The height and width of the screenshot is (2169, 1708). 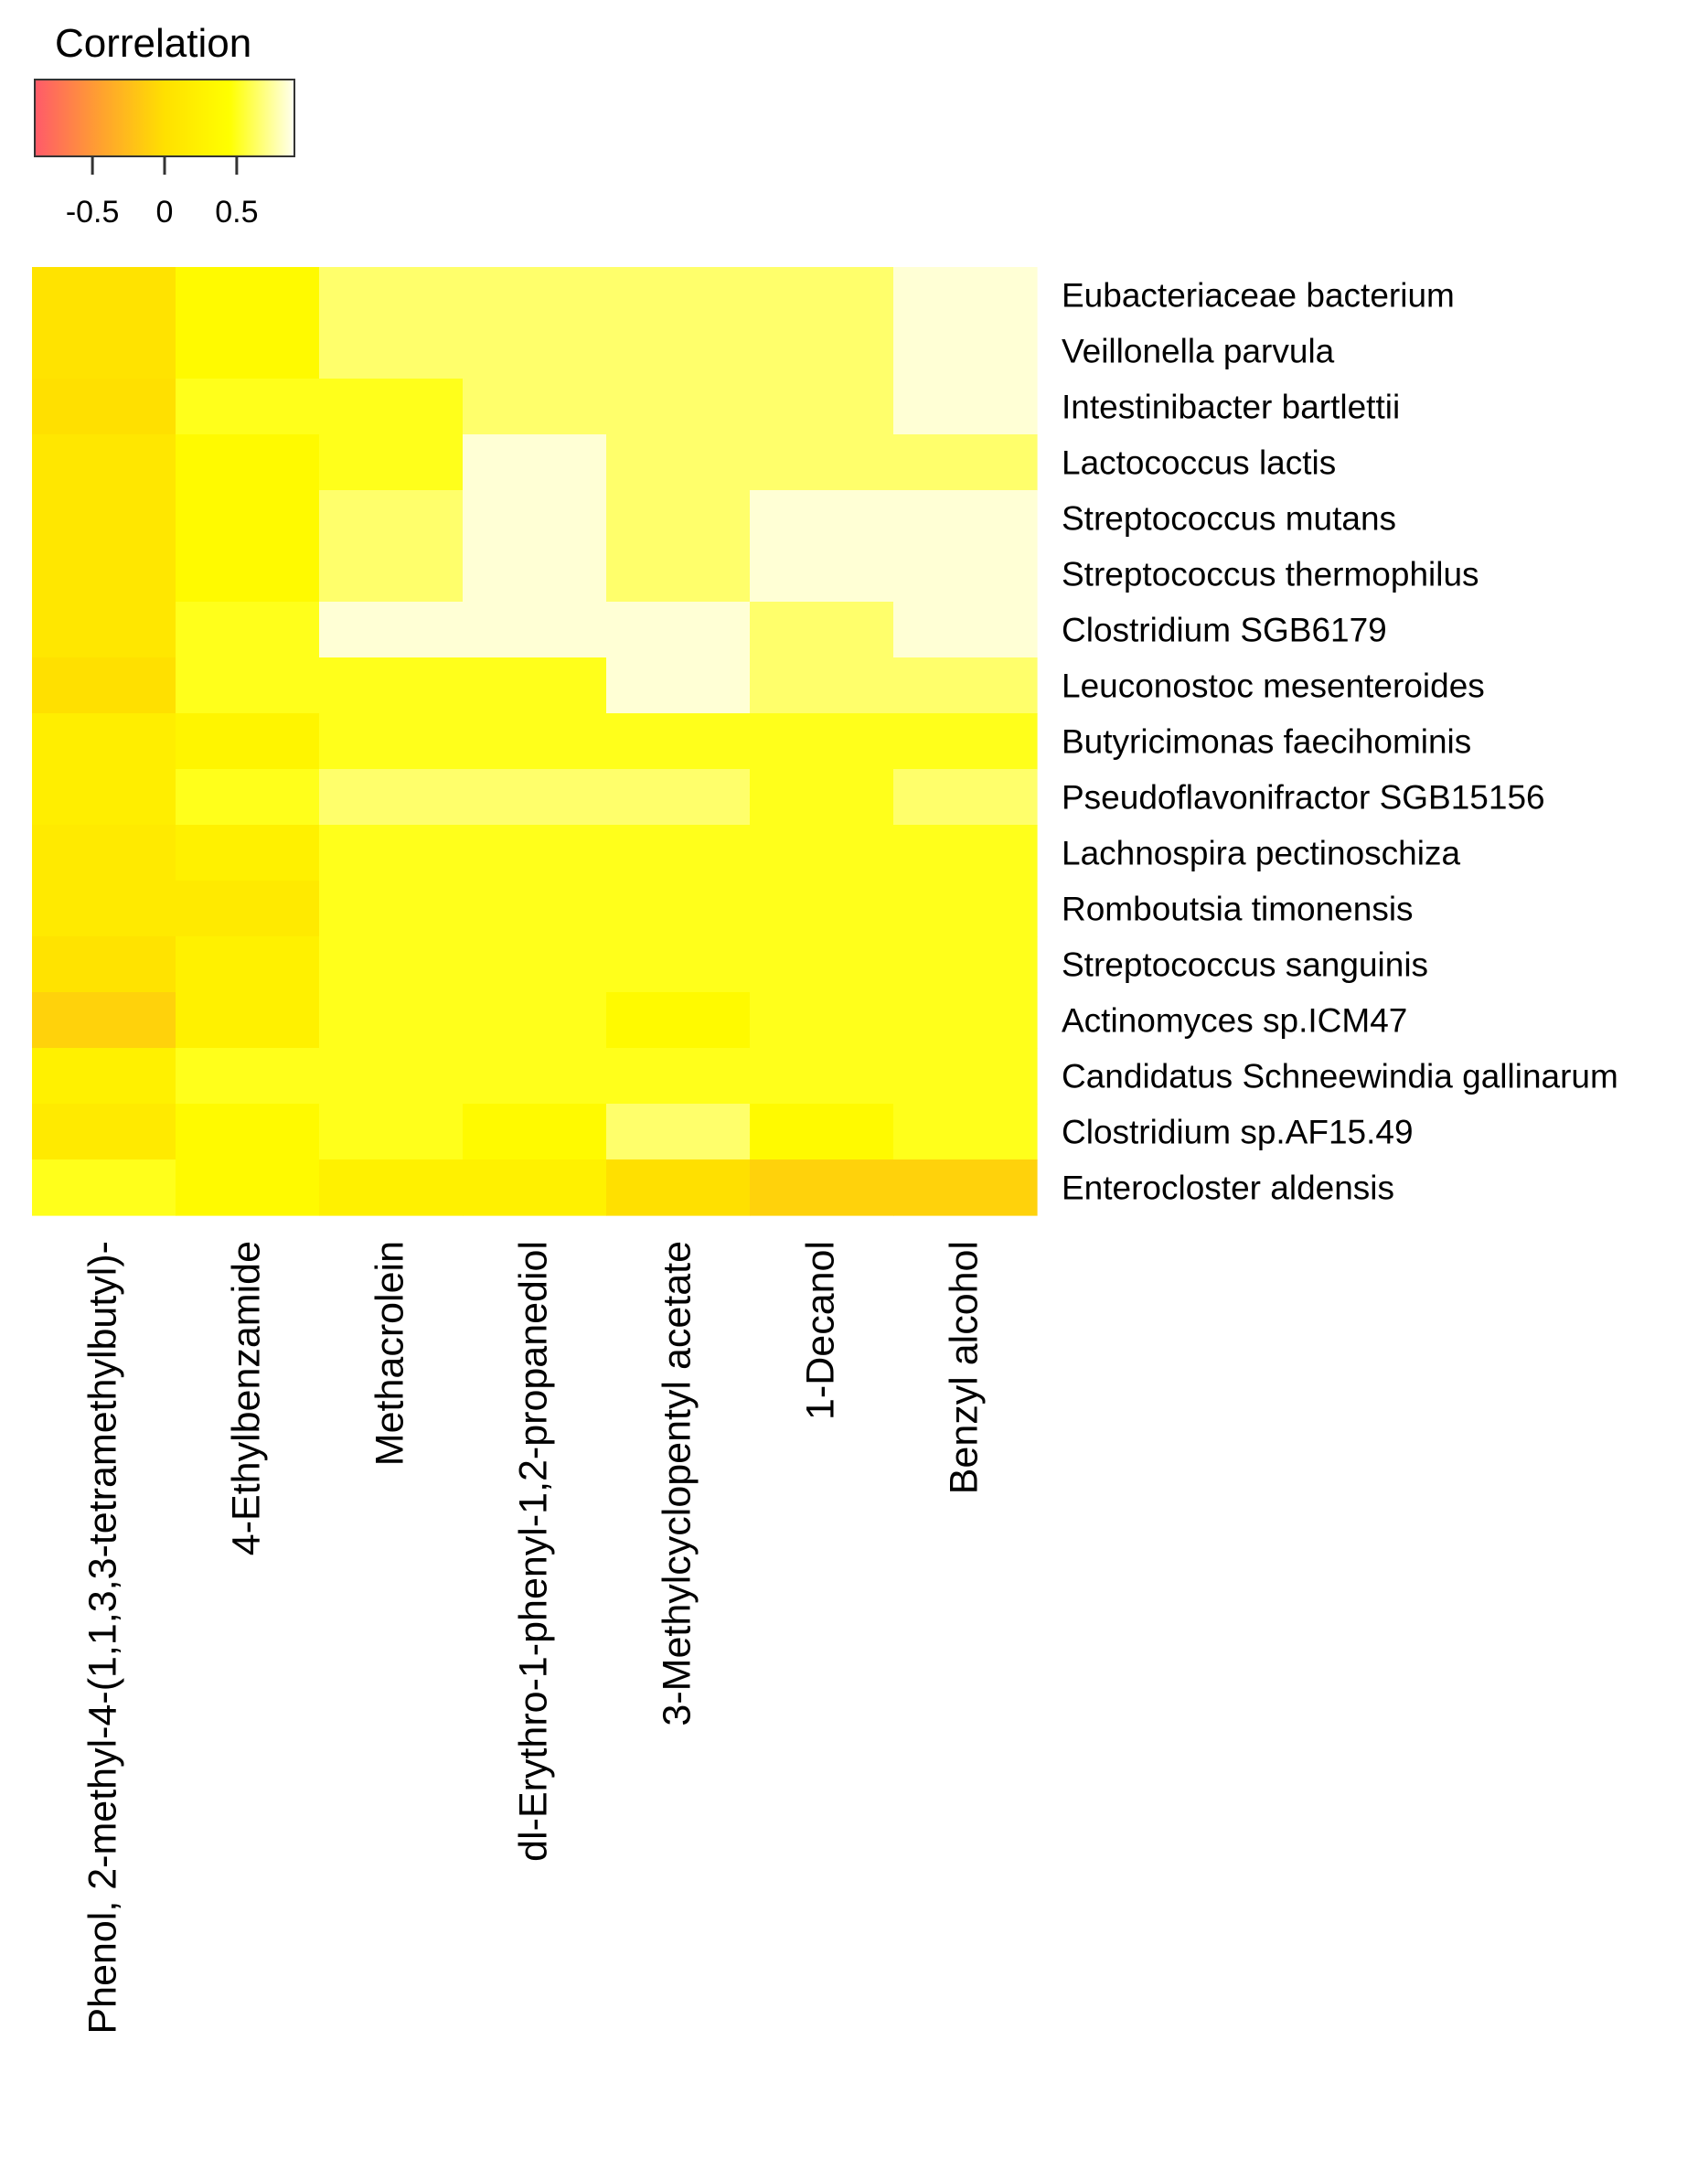 I want to click on row-label: Intestinibacter bartlettii, so click(x=1231, y=407).